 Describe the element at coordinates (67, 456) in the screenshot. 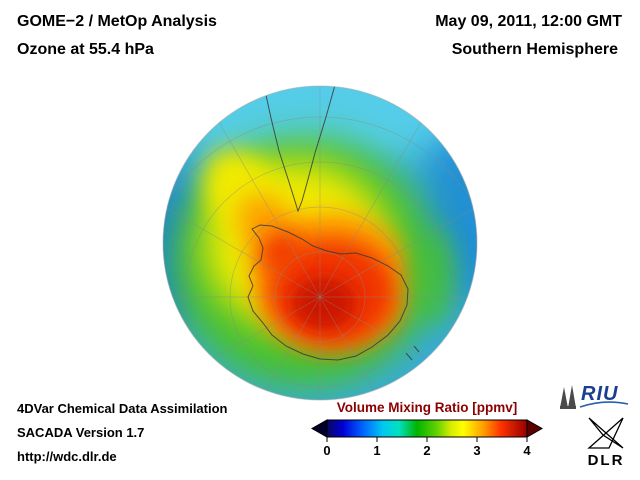

I see `url-label: http://wdc.dlr.de` at that location.